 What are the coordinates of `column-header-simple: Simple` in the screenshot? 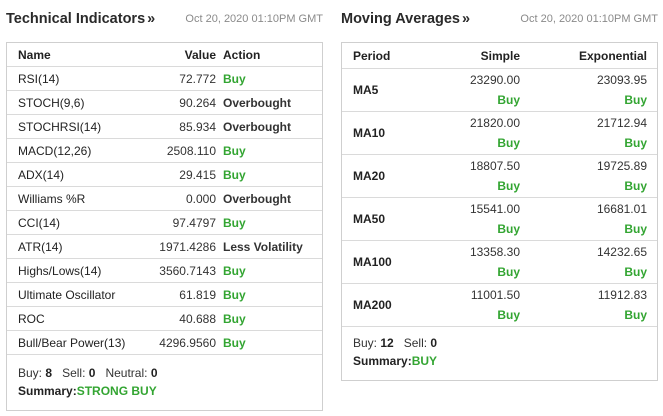 It's located at (500, 56).